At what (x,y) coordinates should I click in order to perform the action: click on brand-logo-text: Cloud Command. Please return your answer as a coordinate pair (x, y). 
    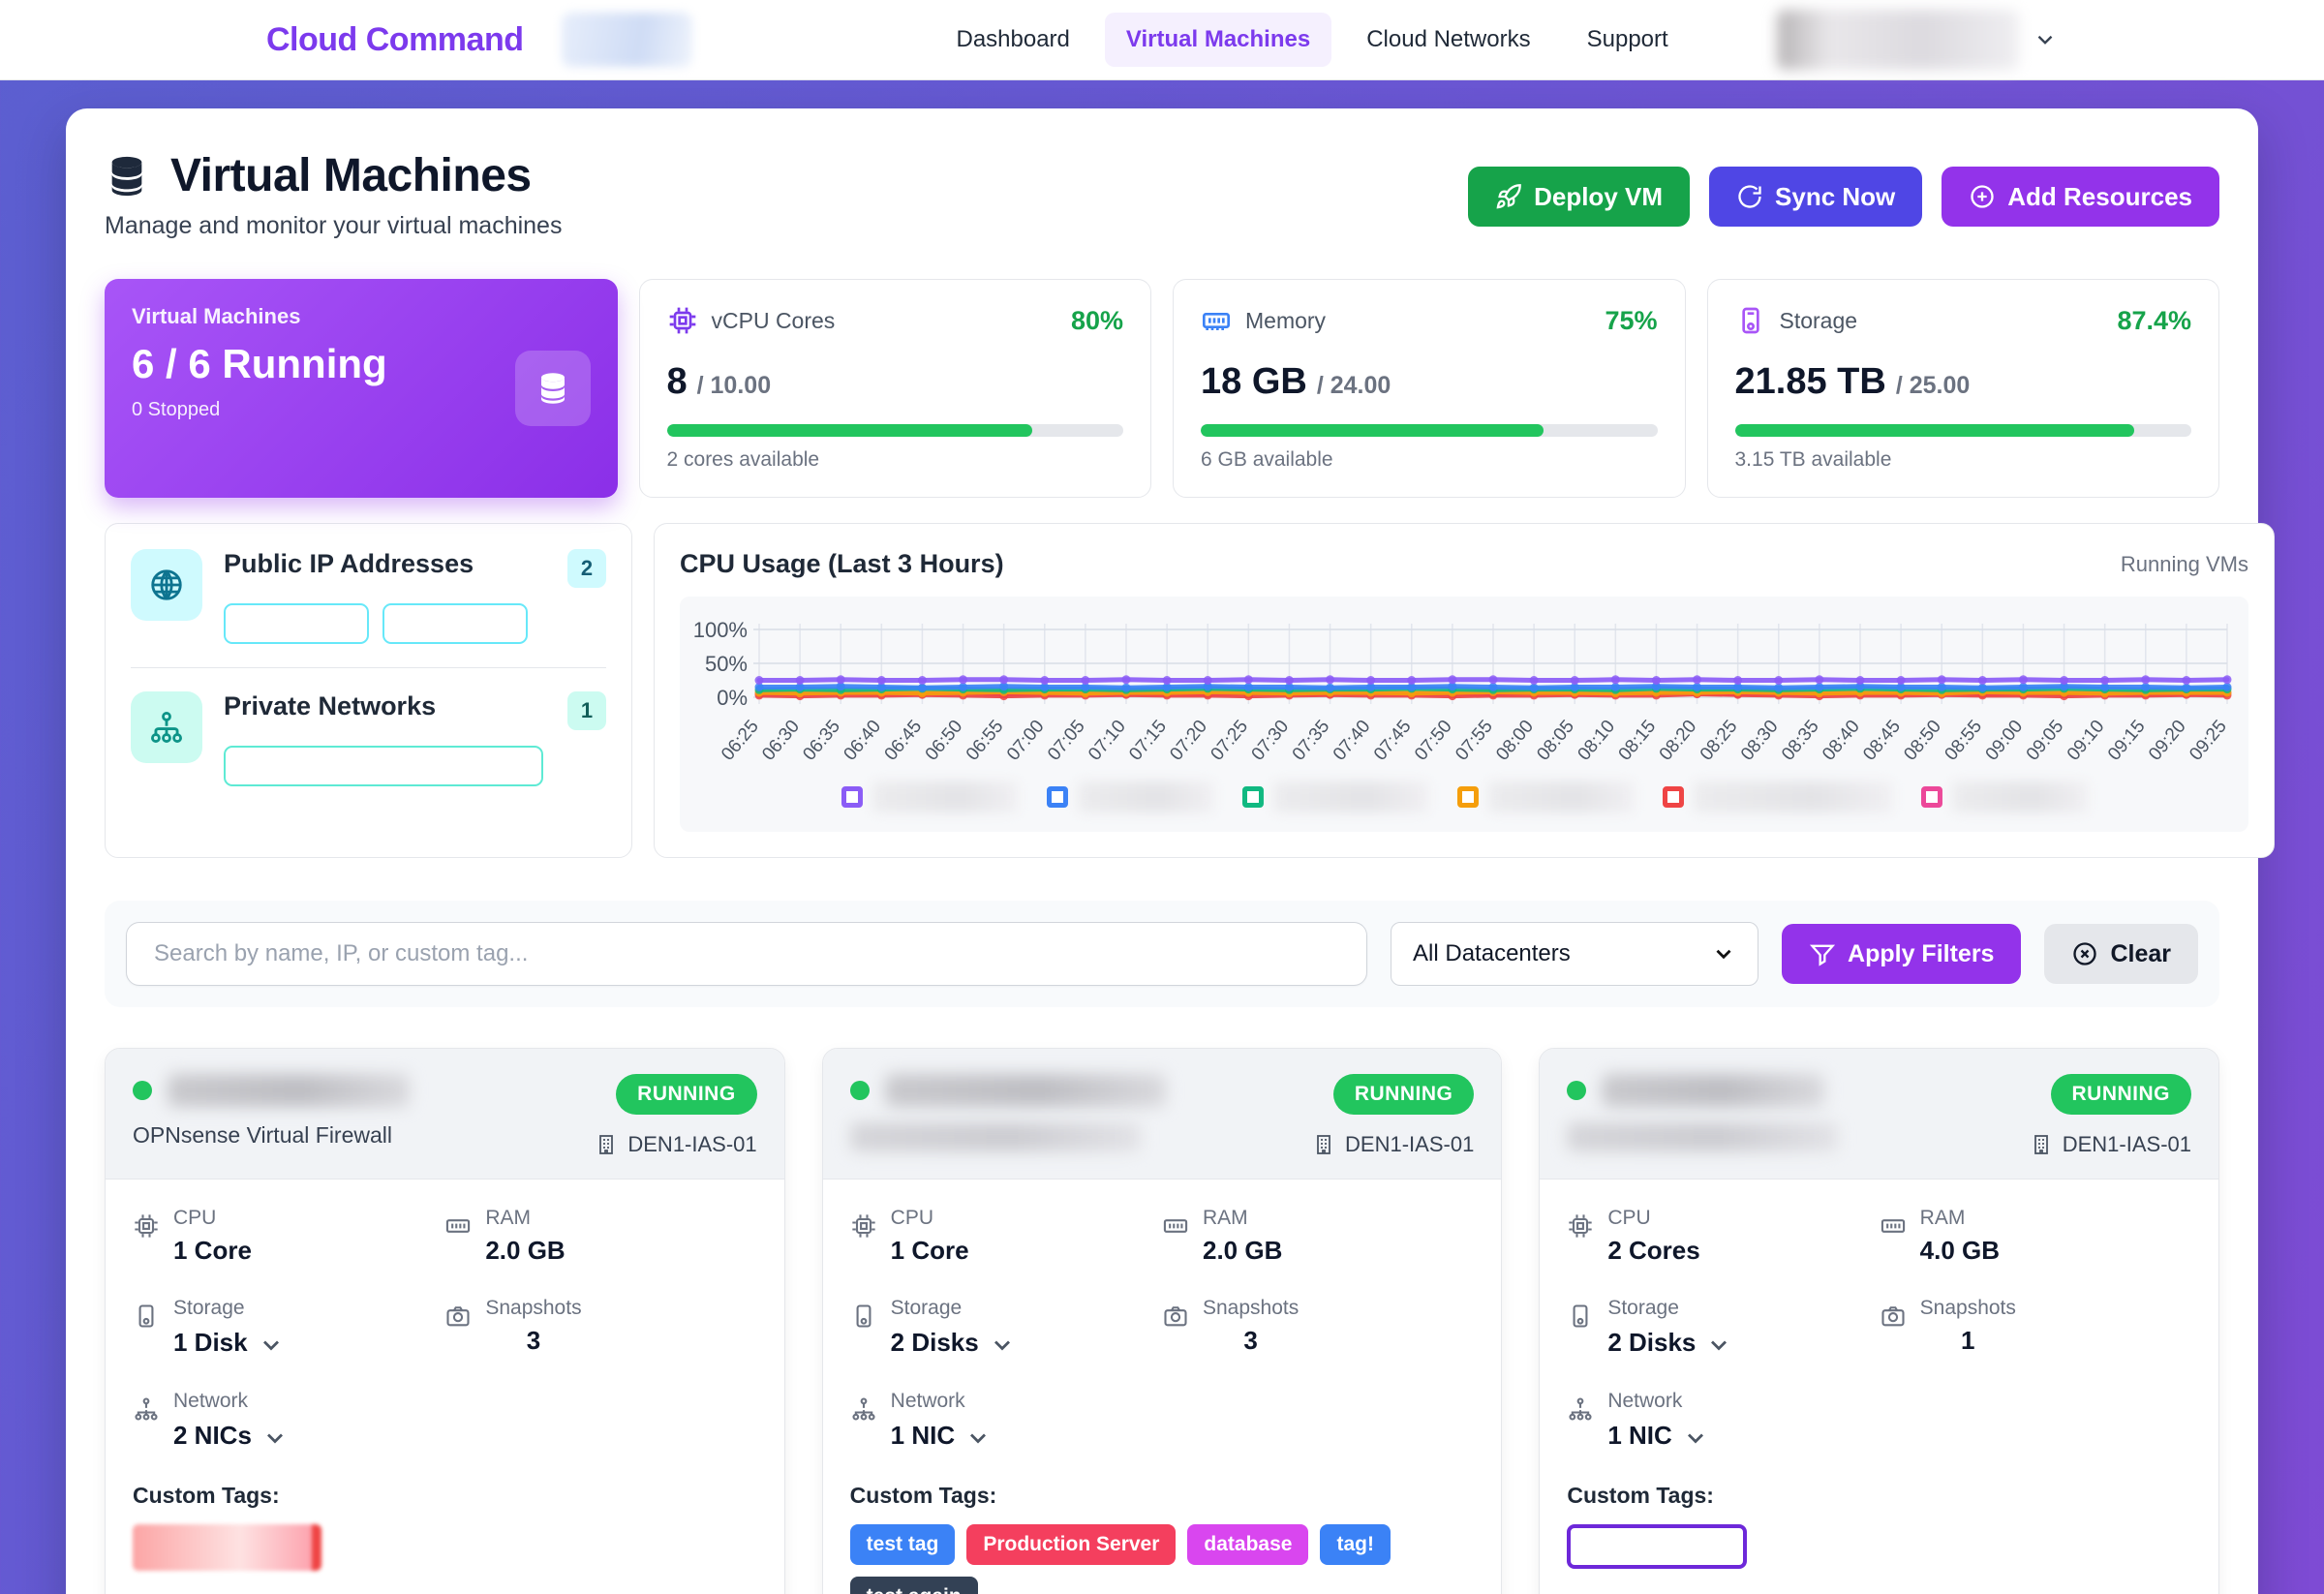
    Looking at the image, I should click on (395, 39).